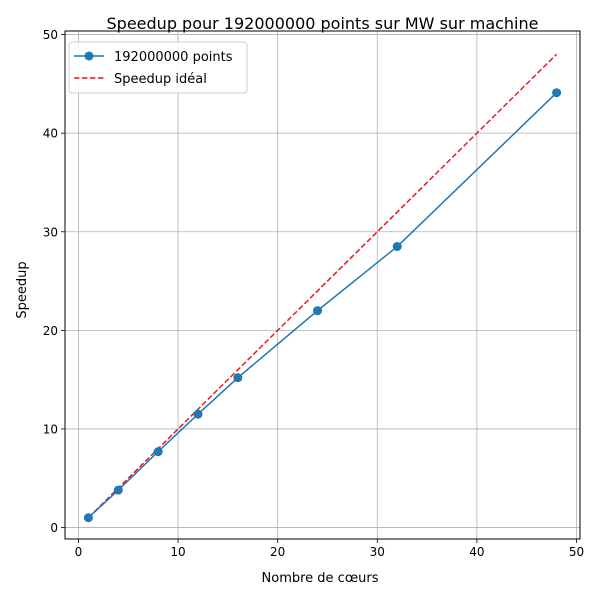 The height and width of the screenshot is (604, 600). I want to click on y-tick-label: 50, so click(50, 35).